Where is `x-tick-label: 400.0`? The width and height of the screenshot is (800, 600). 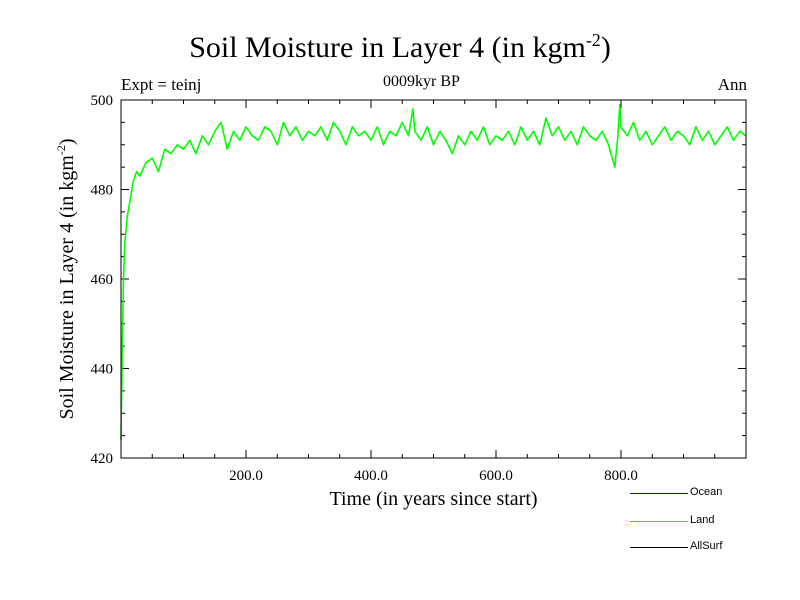 x-tick-label: 400.0 is located at coordinates (371, 476).